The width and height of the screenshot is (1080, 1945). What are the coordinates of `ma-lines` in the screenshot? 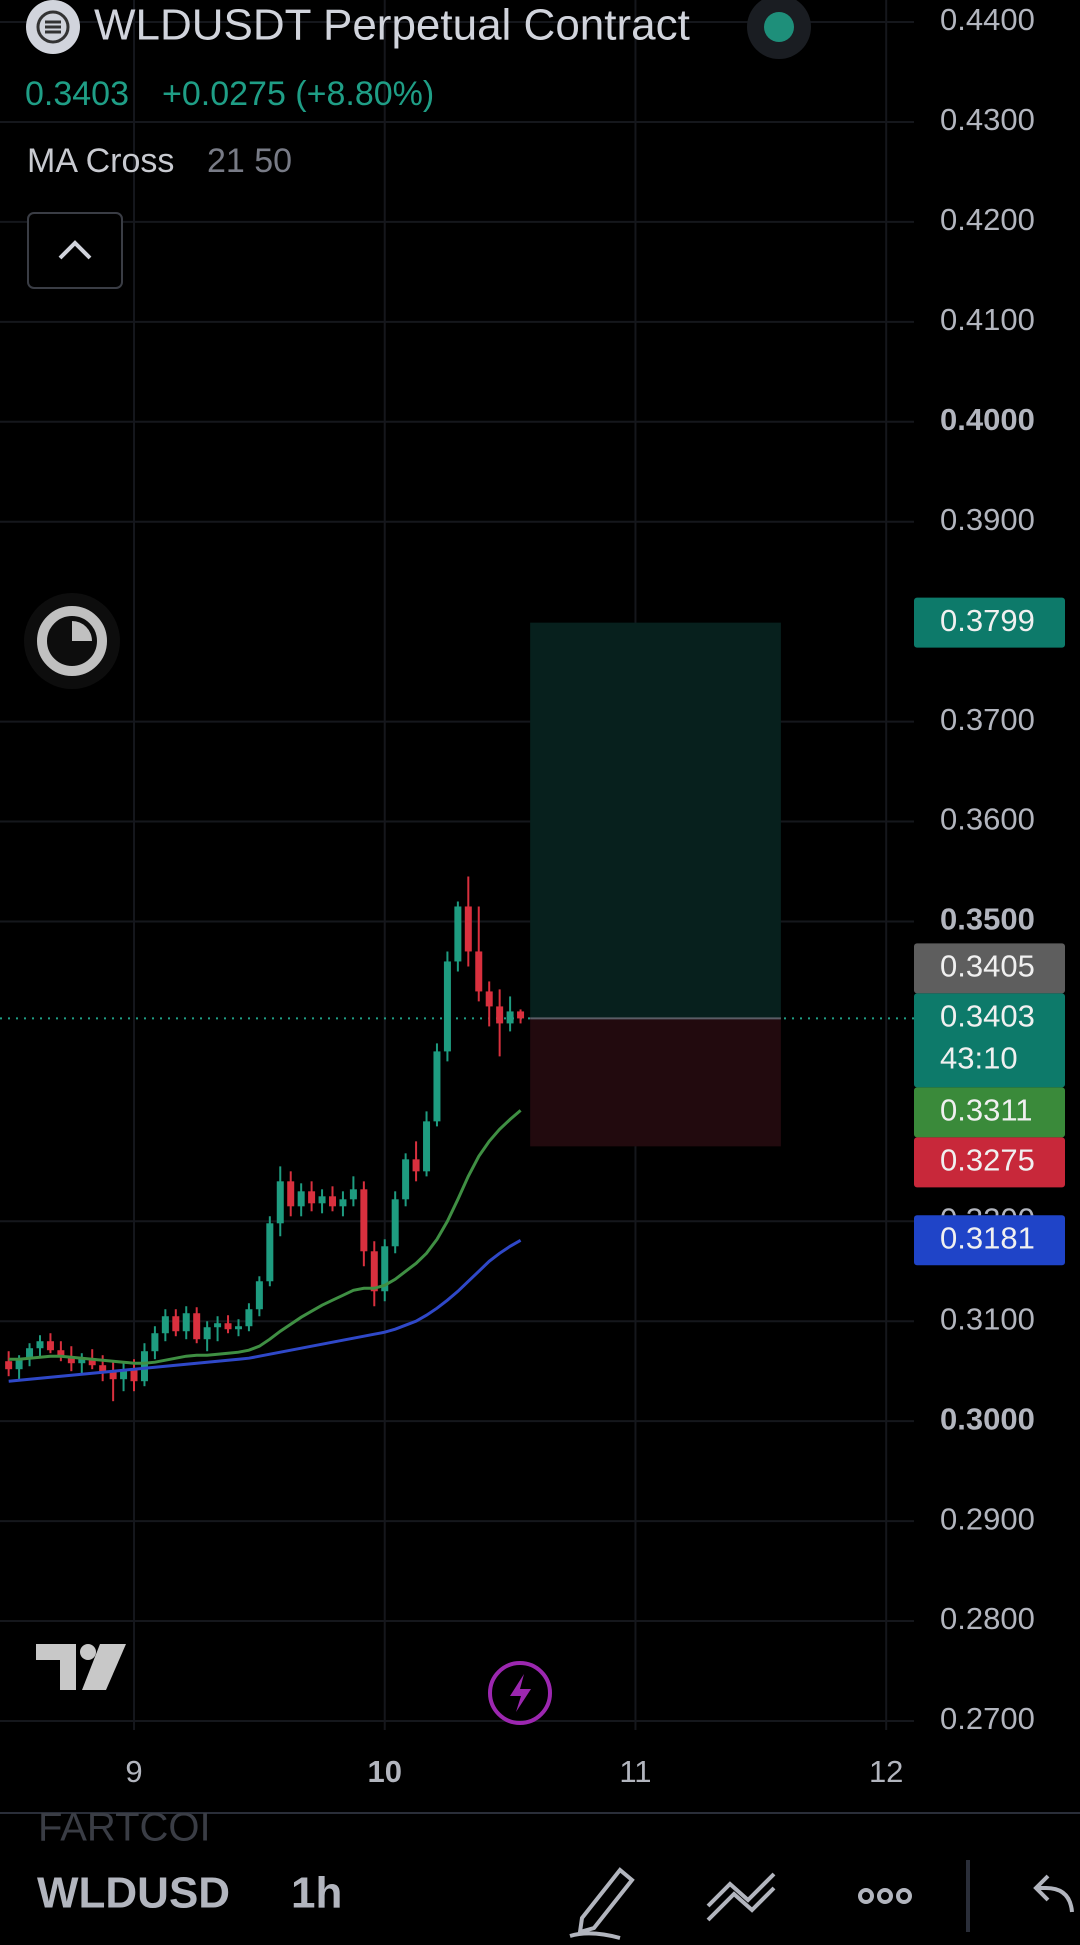 It's located at (265, 1246).